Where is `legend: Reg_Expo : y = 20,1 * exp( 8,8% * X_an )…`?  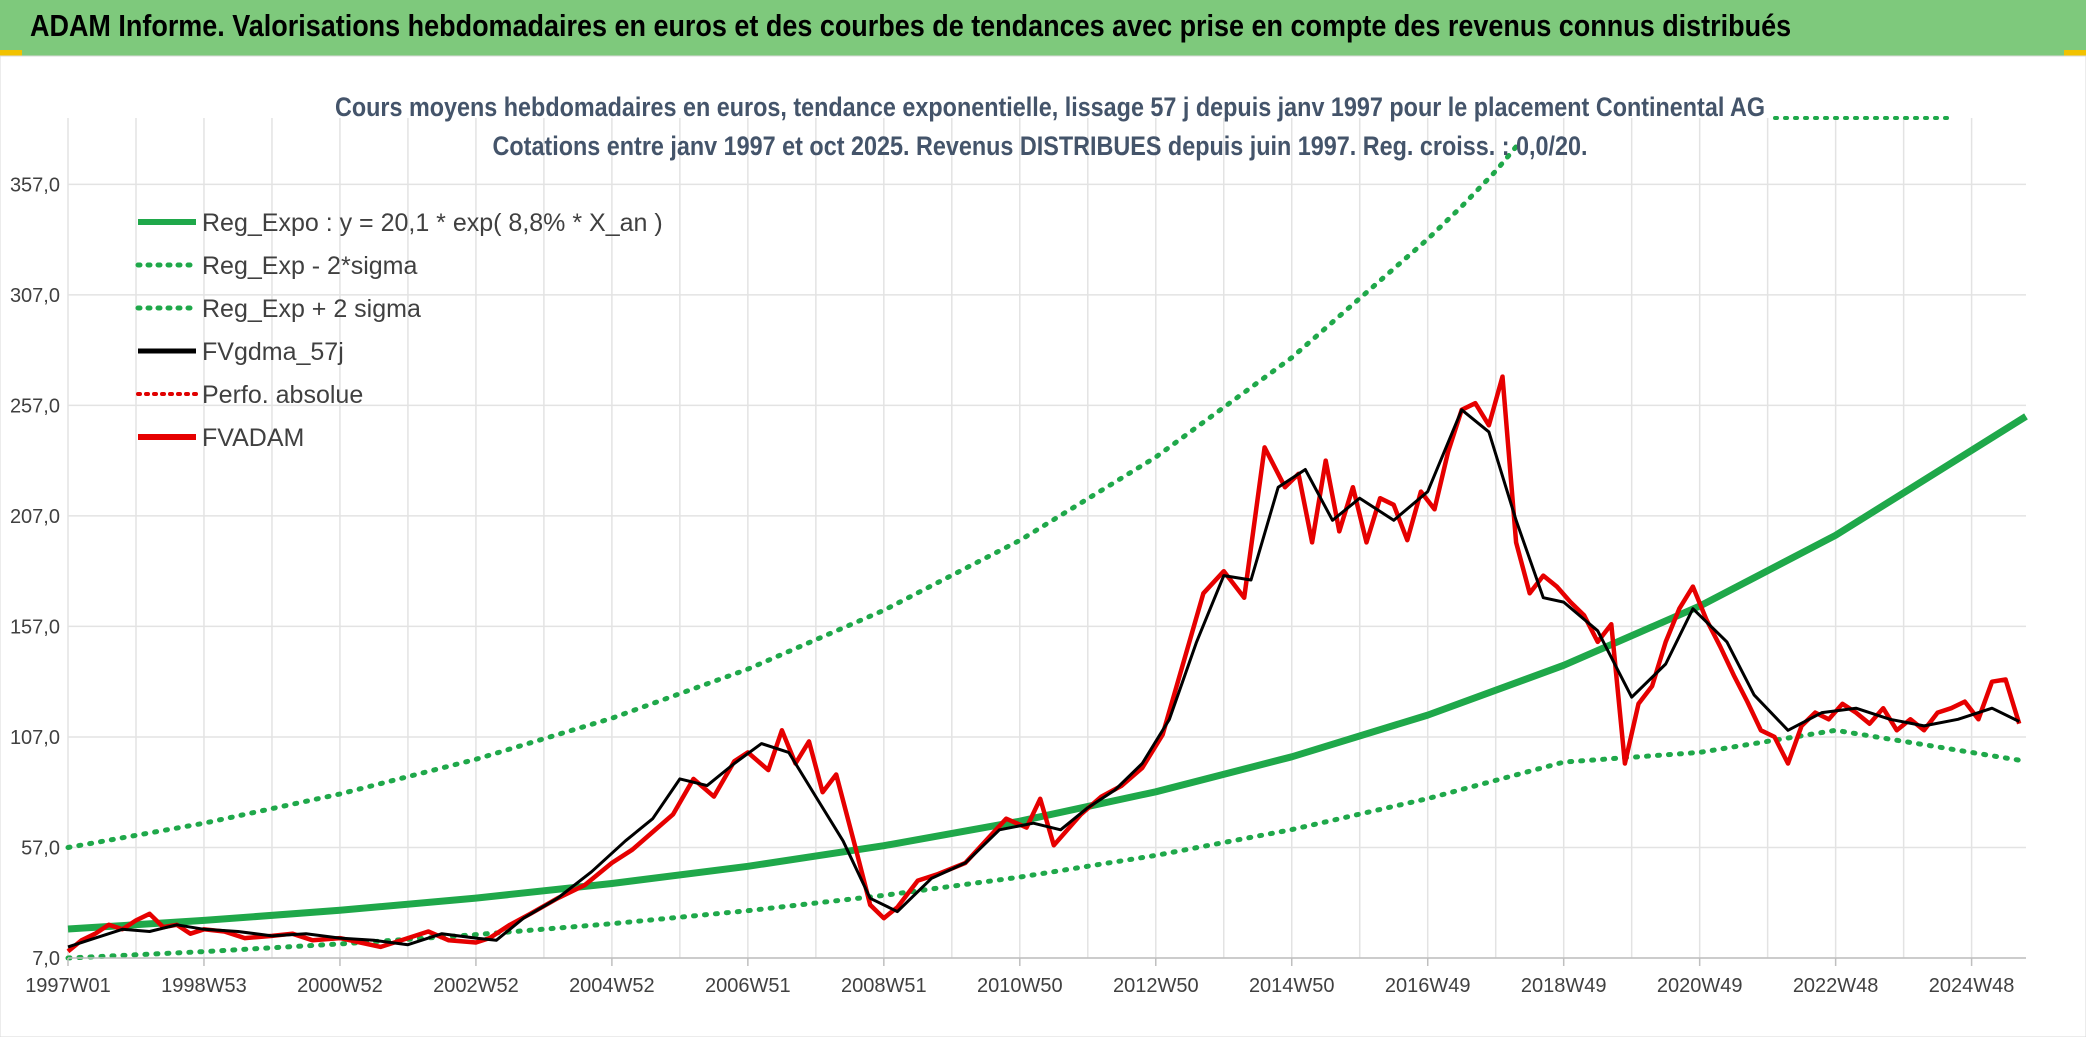 legend: Reg_Expo : y = 20,1 * exp( 8,8% * X_an )… is located at coordinates (399, 330).